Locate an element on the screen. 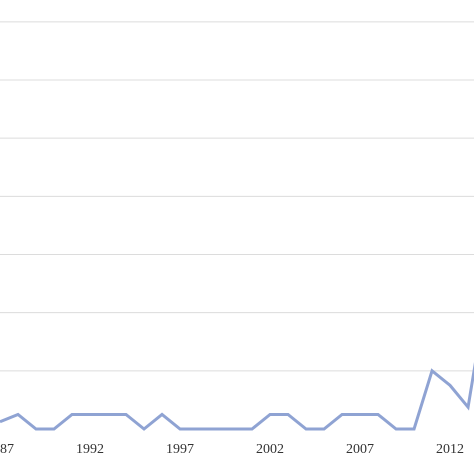  x-tick-label: 1997 is located at coordinates (180, 449).